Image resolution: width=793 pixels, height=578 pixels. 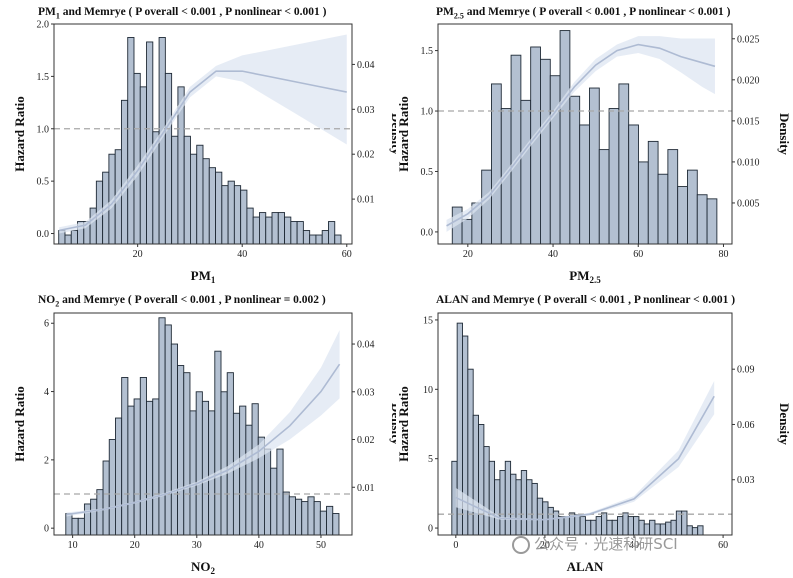 What do you see at coordinates (203, 276) in the screenshot?
I see `x-axis-label: PM1` at bounding box center [203, 276].